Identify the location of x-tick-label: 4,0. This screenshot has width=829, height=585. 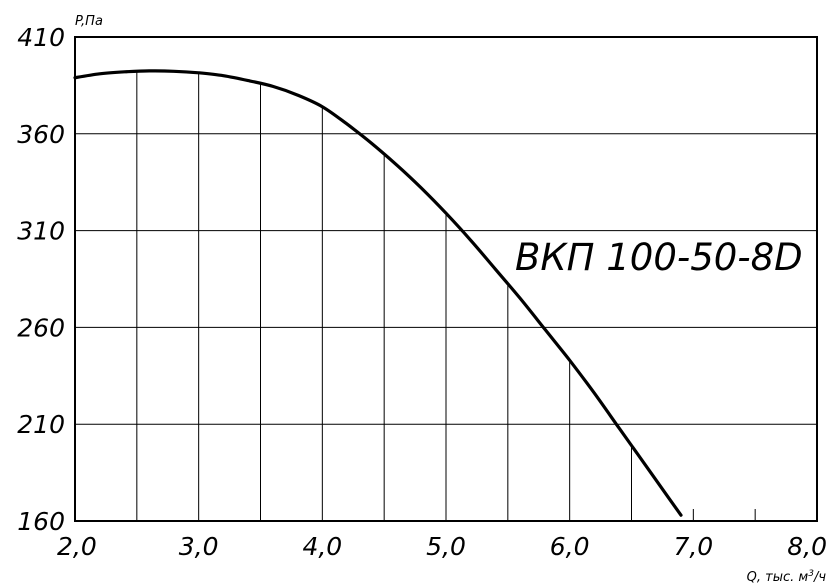
(322, 546).